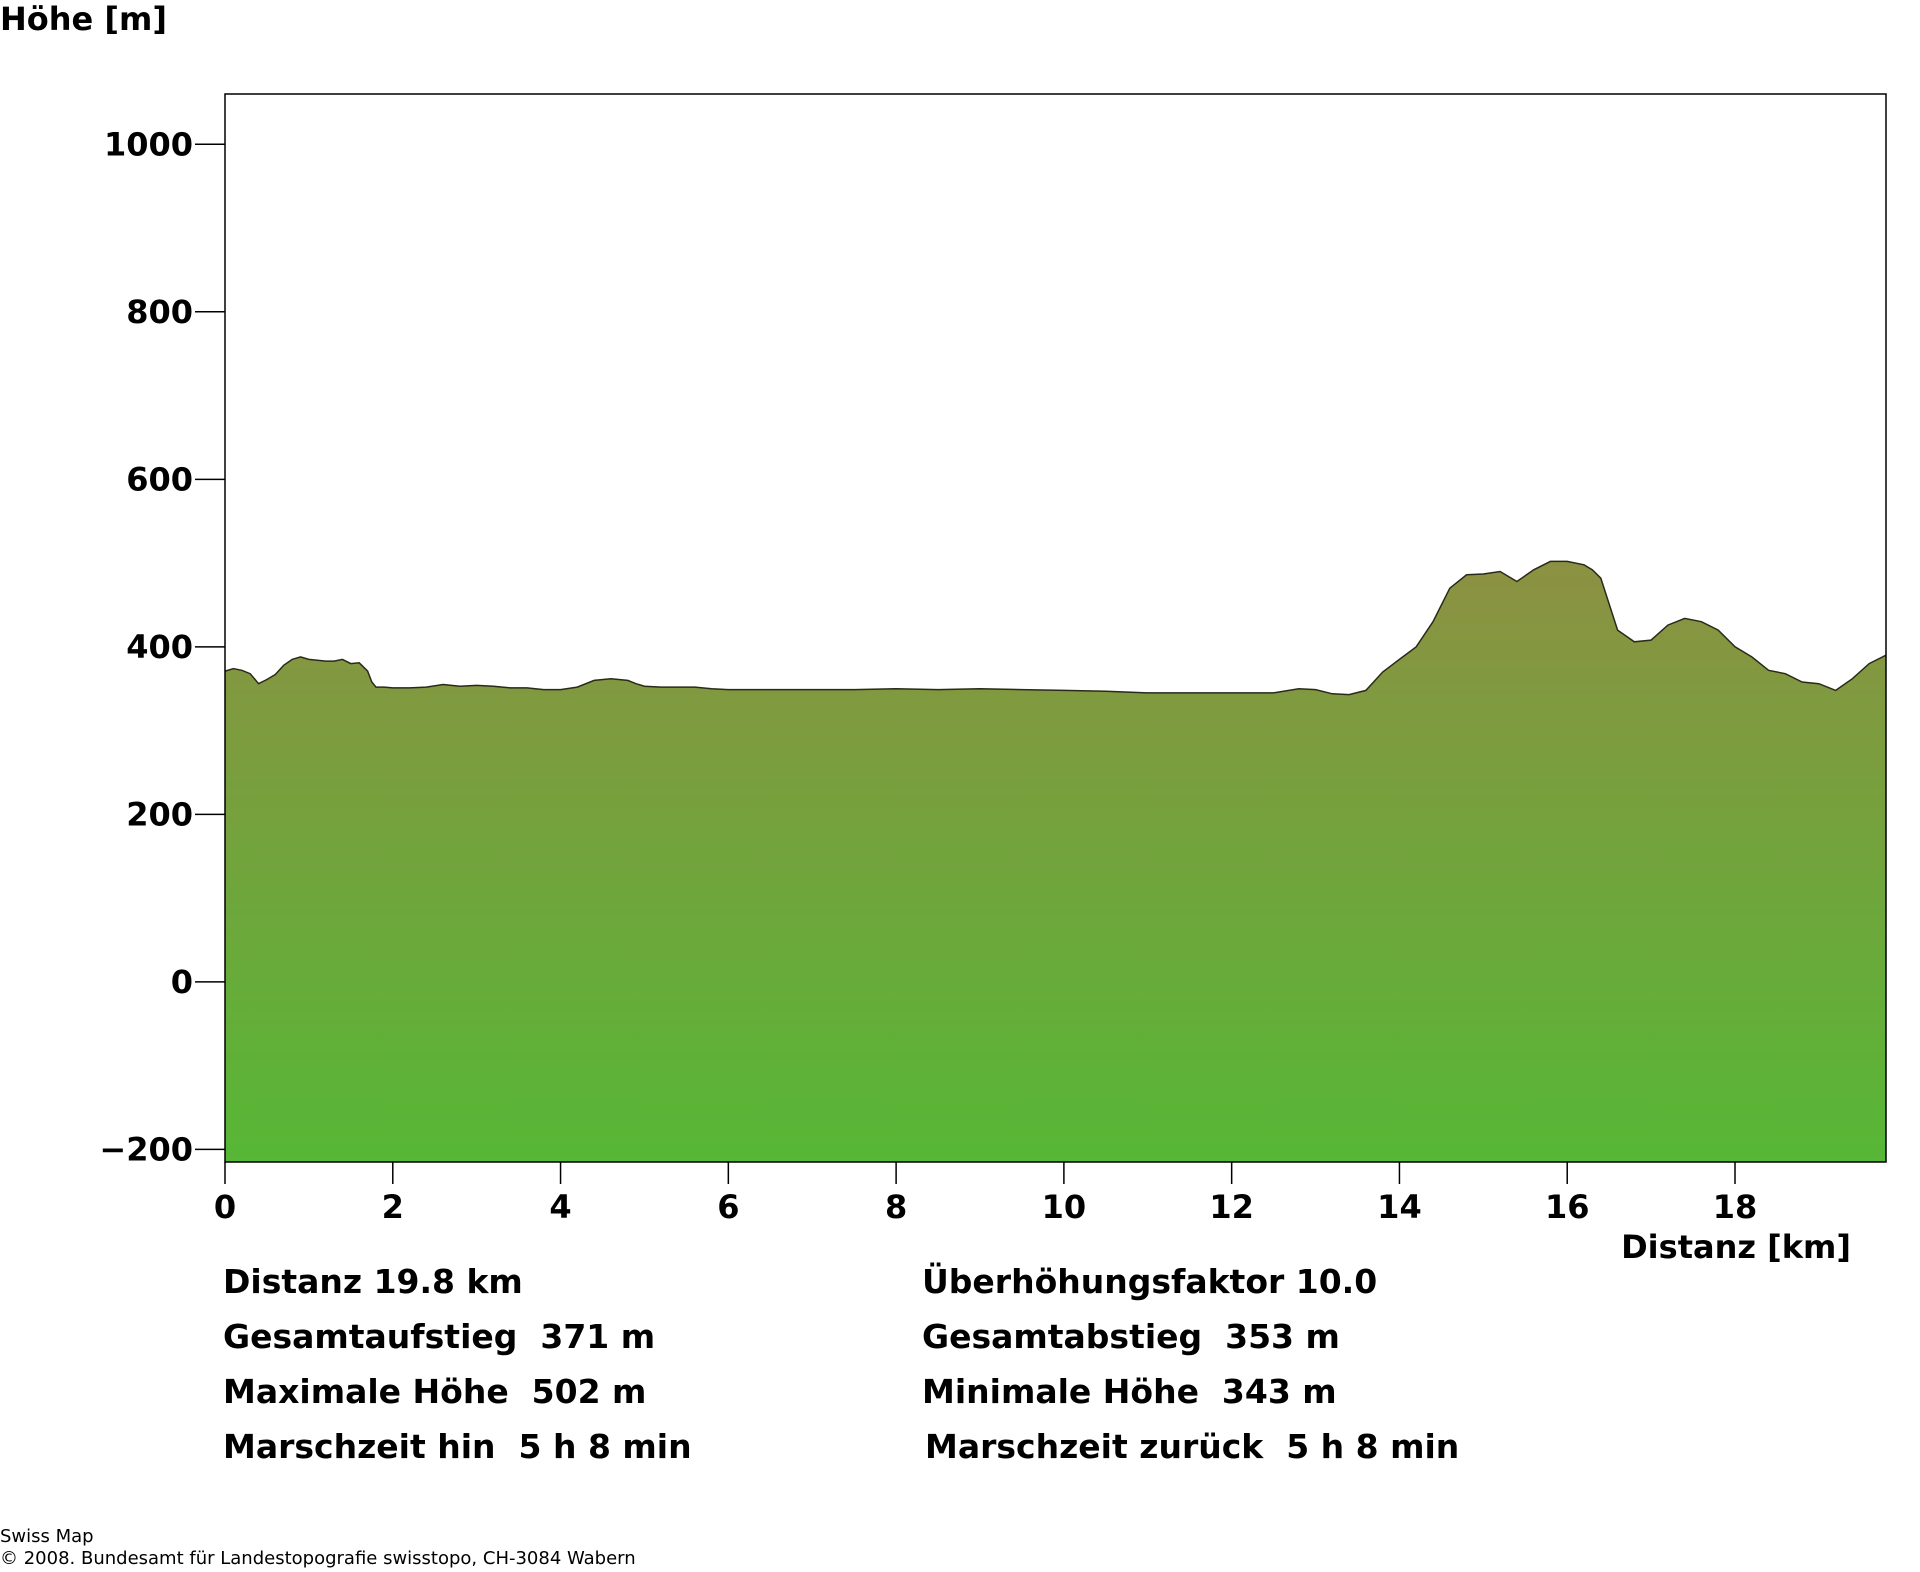 The width and height of the screenshot is (1920, 1572). Describe the element at coordinates (393, 1207) in the screenshot. I see `x-tick-label: 2` at that location.